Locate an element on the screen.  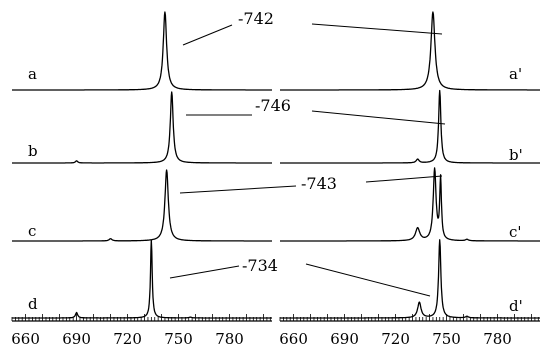
leader-743-left is located at coordinates (238, 189).